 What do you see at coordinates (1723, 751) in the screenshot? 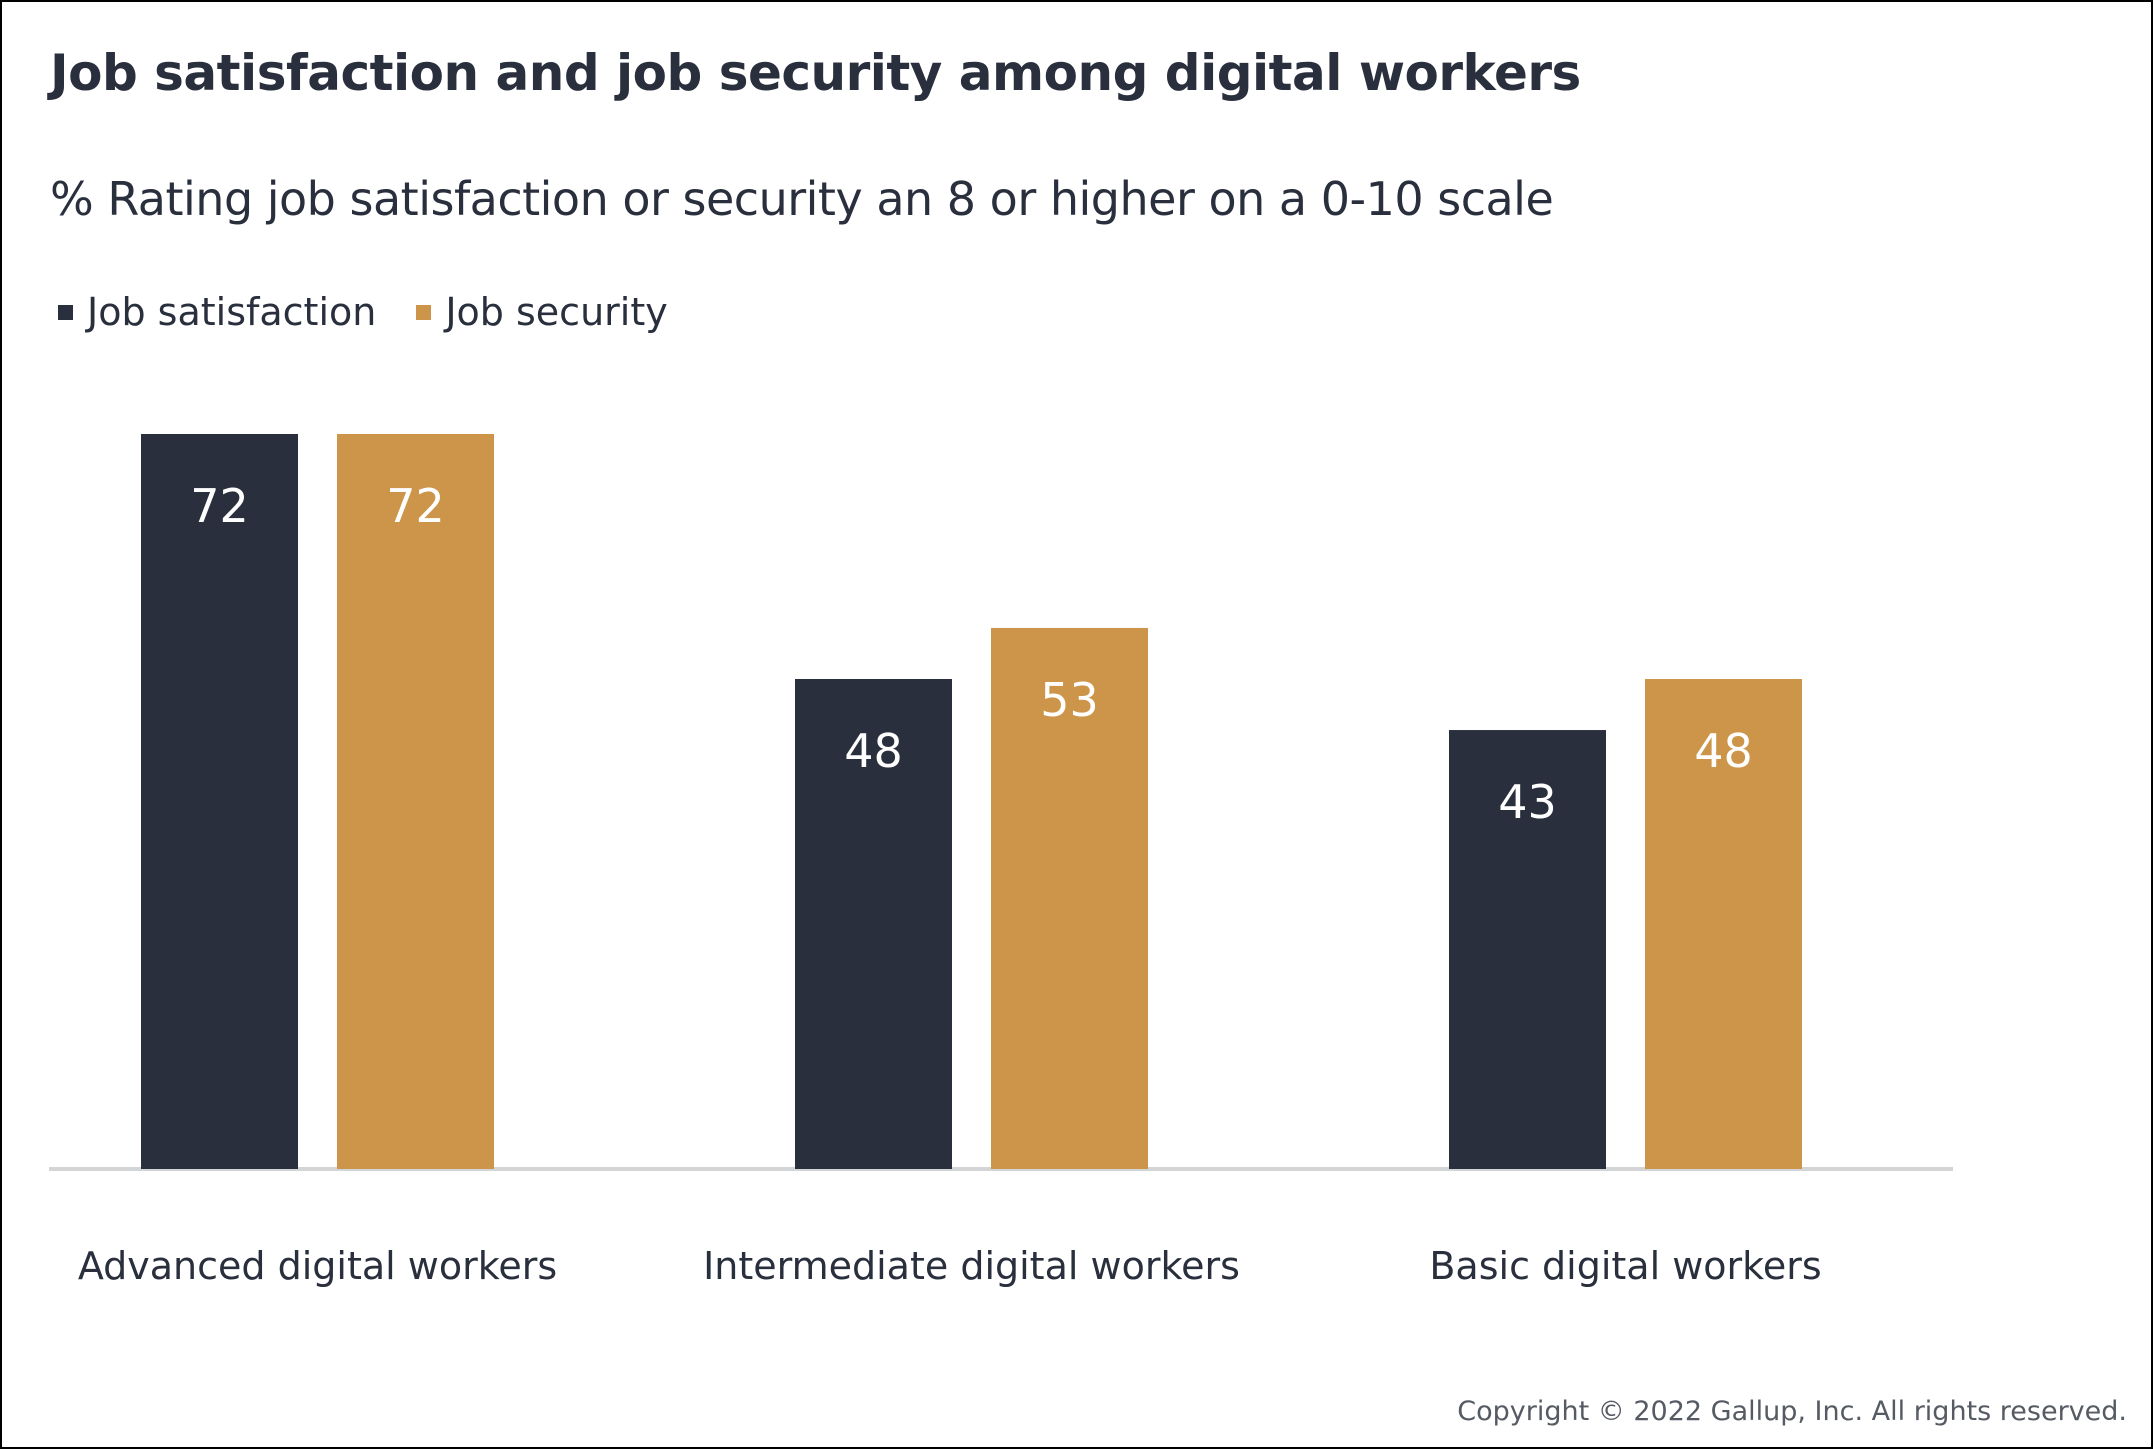
I see `data-label-job-security-basic-digital-workers: 48` at bounding box center [1723, 751].